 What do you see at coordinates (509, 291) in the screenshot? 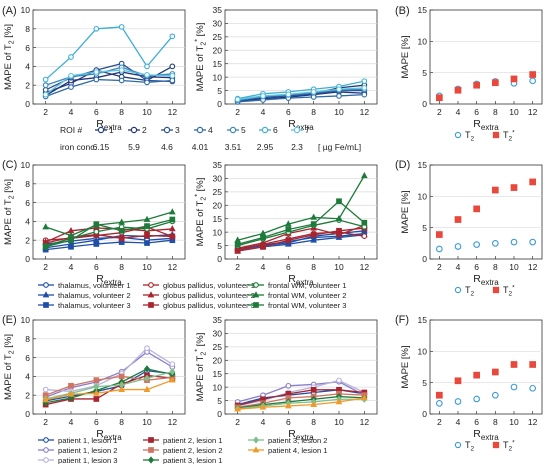
I see `legend-label: T2*` at bounding box center [509, 291].